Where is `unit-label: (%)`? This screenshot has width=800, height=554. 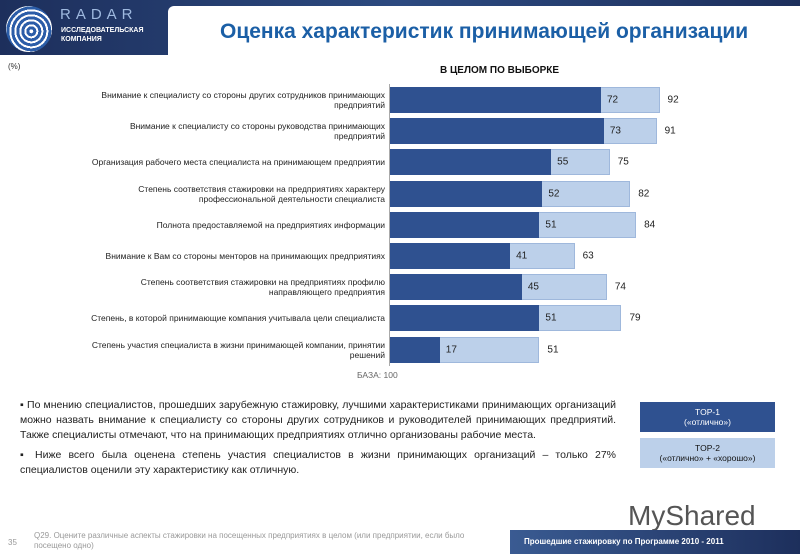
unit-label: (%) is located at coordinates (14, 66).